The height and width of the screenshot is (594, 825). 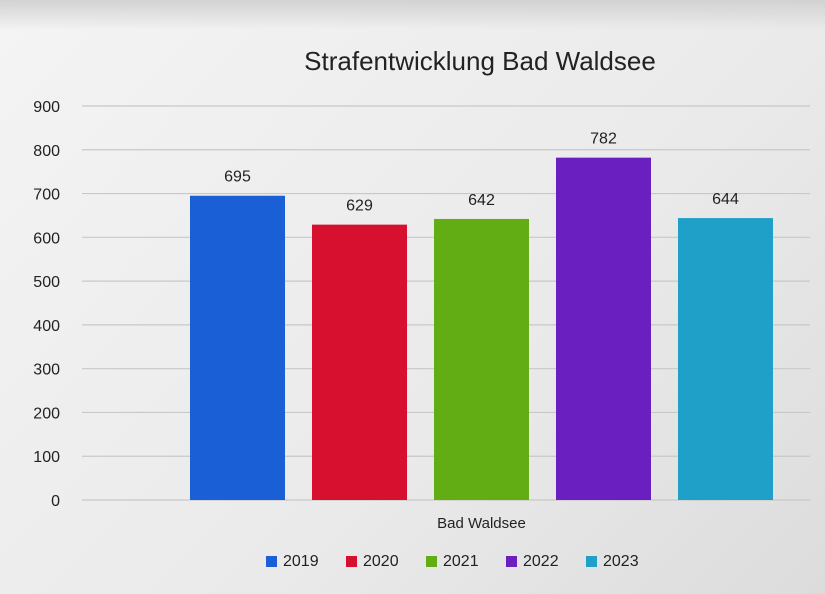 What do you see at coordinates (46, 457) in the screenshot?
I see `y-tick-label: 100` at bounding box center [46, 457].